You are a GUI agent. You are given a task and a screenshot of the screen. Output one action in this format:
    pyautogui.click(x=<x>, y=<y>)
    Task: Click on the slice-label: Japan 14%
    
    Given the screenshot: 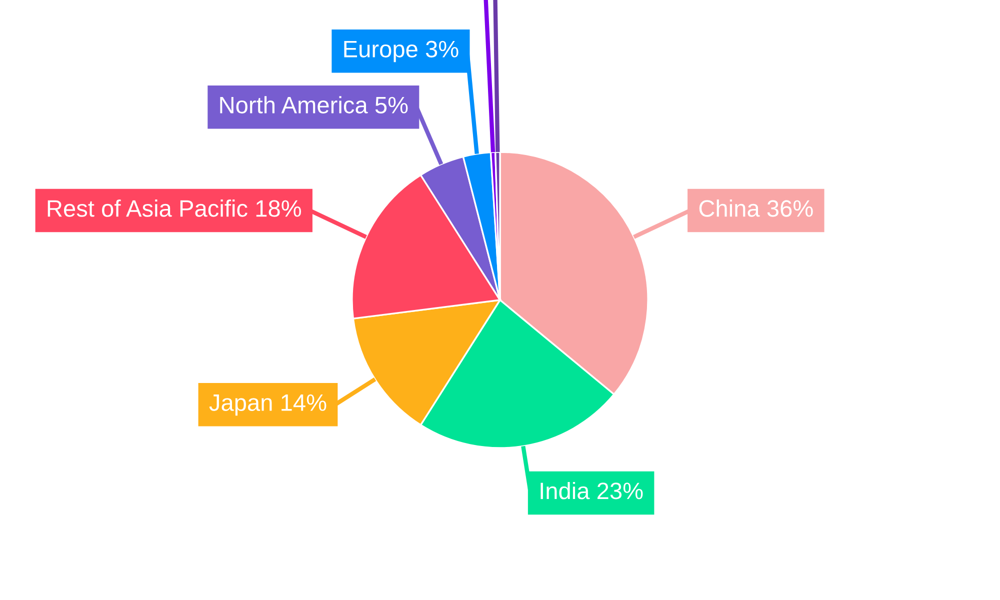 What is the action you would take?
    pyautogui.click(x=267, y=405)
    